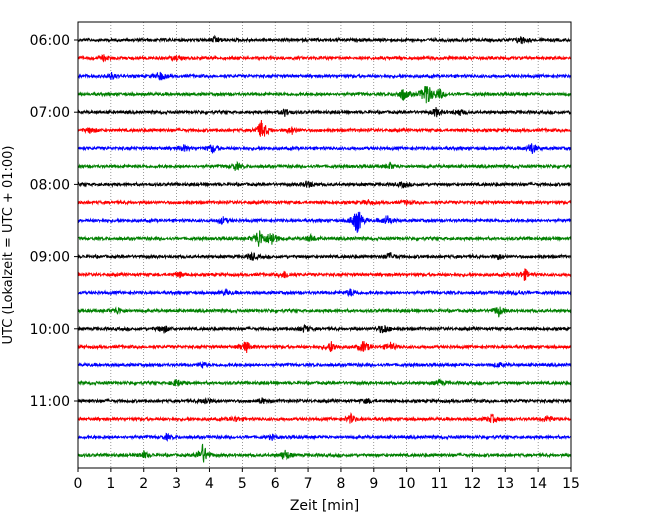  Describe the element at coordinates (8, 245) in the screenshot. I see `y-axis-label: UTC (Lokalzeit = UTC + 01:00)` at that location.